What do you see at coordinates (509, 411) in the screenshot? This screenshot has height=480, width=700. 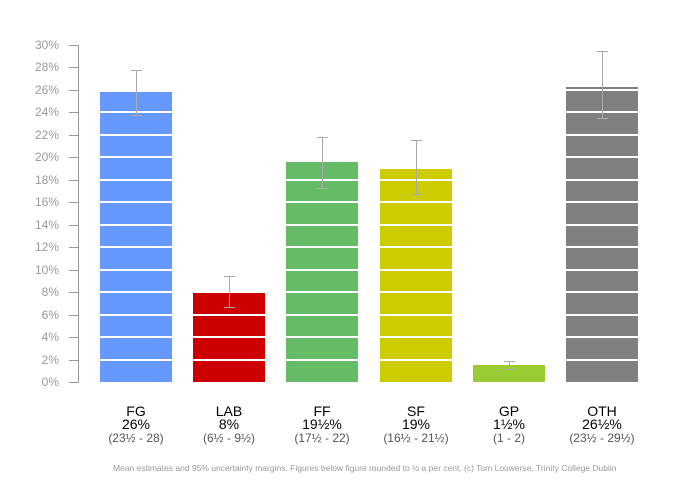 I see `party-name: GP` at bounding box center [509, 411].